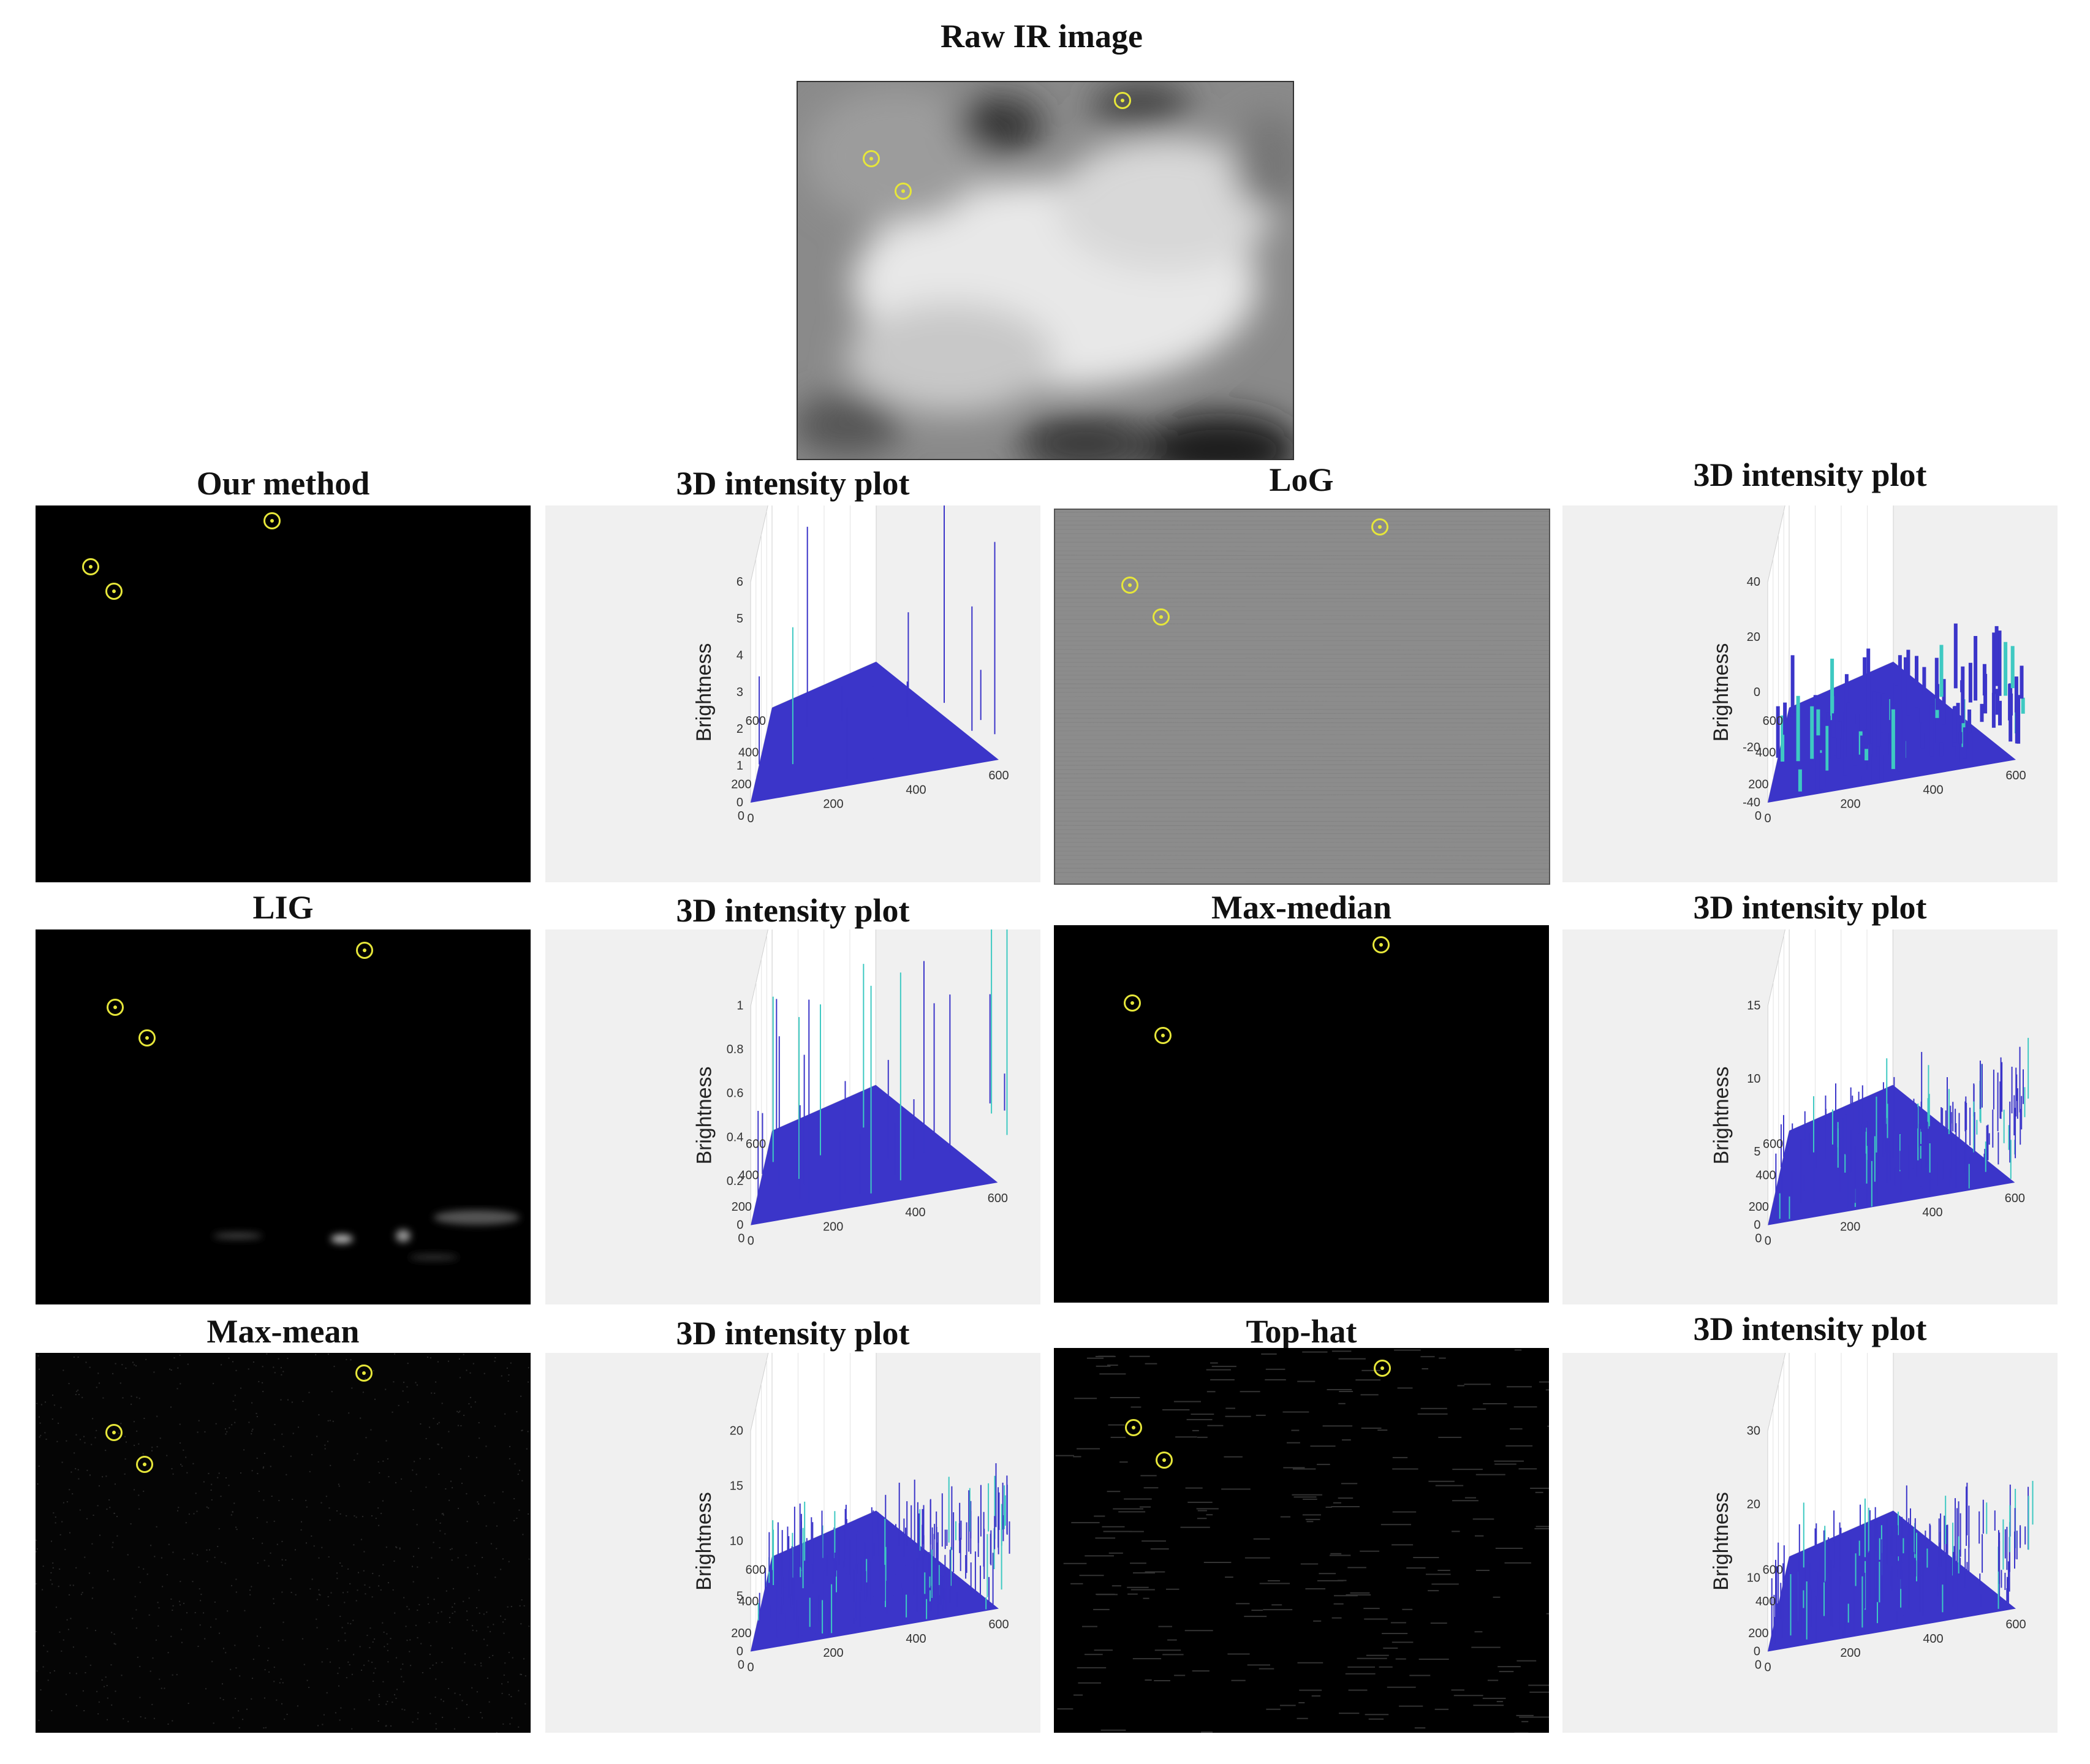 The image size is (2090, 1764). Describe the element at coordinates (736, 1137) in the screenshot. I see `z-tick-label: 0.4` at that location.